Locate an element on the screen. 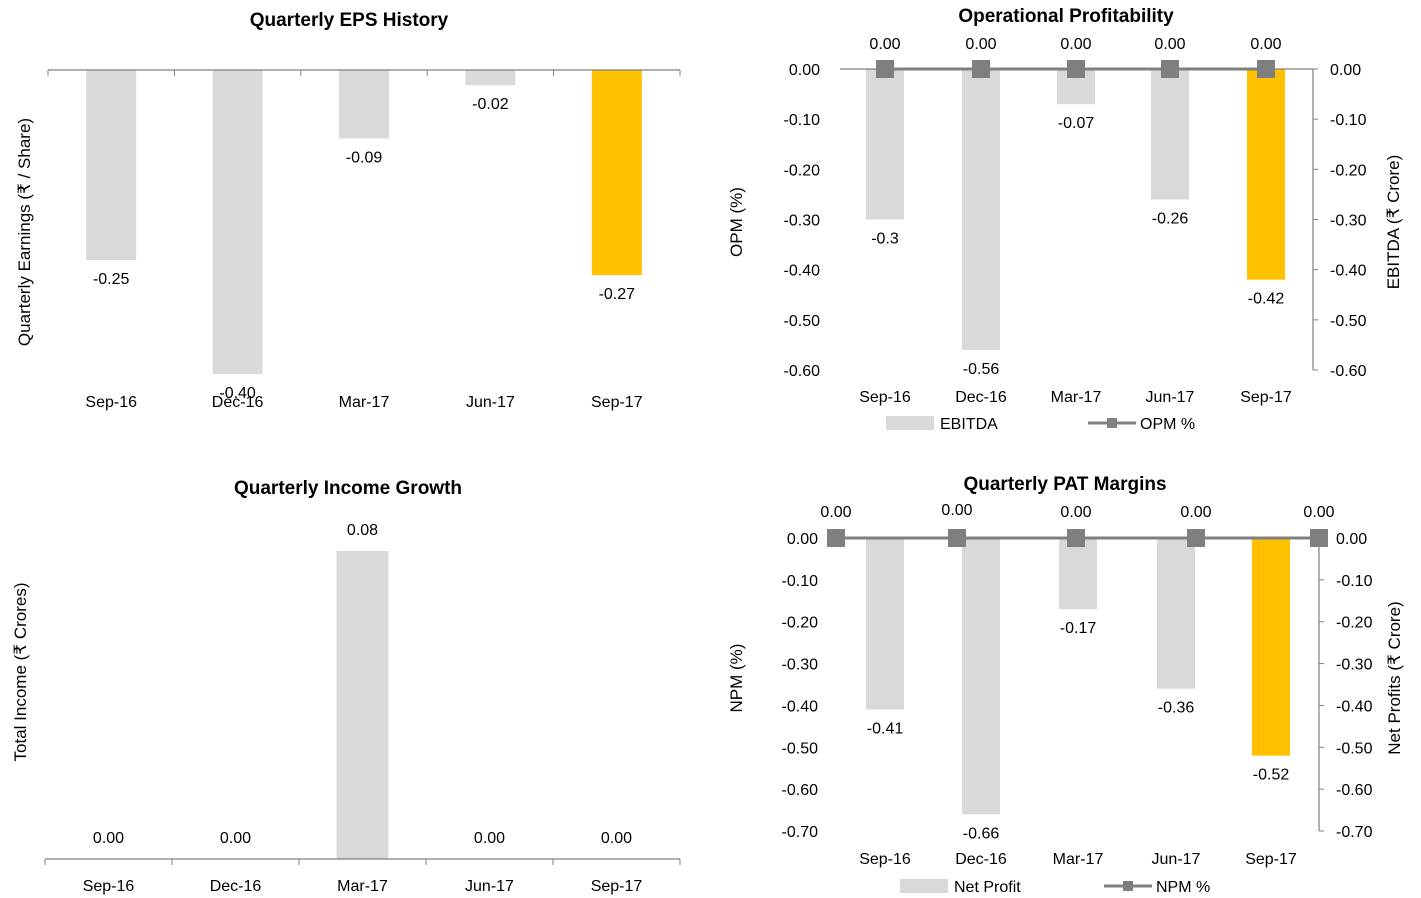 This screenshot has width=1421, height=898. bar-data-label: -0.66 is located at coordinates (981, 833).